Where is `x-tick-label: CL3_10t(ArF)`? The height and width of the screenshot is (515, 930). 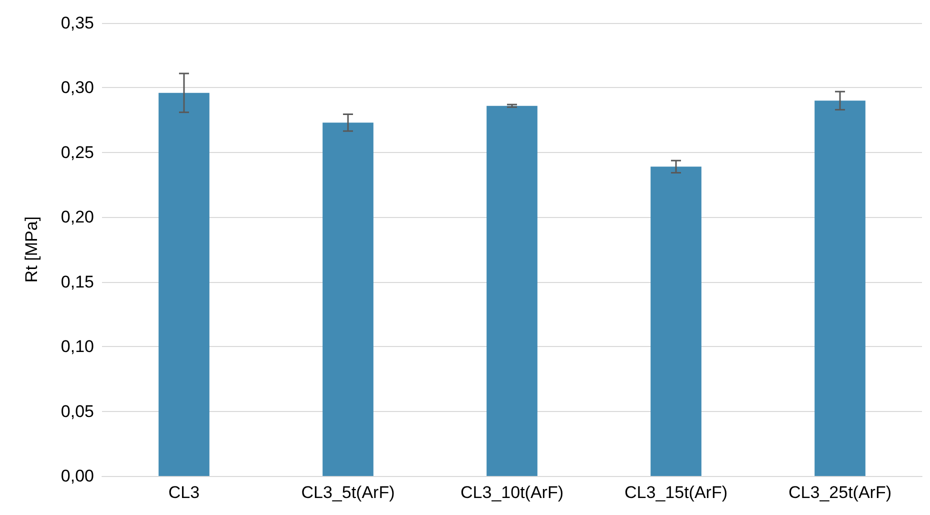 x-tick-label: CL3_10t(ArF) is located at coordinates (512, 492).